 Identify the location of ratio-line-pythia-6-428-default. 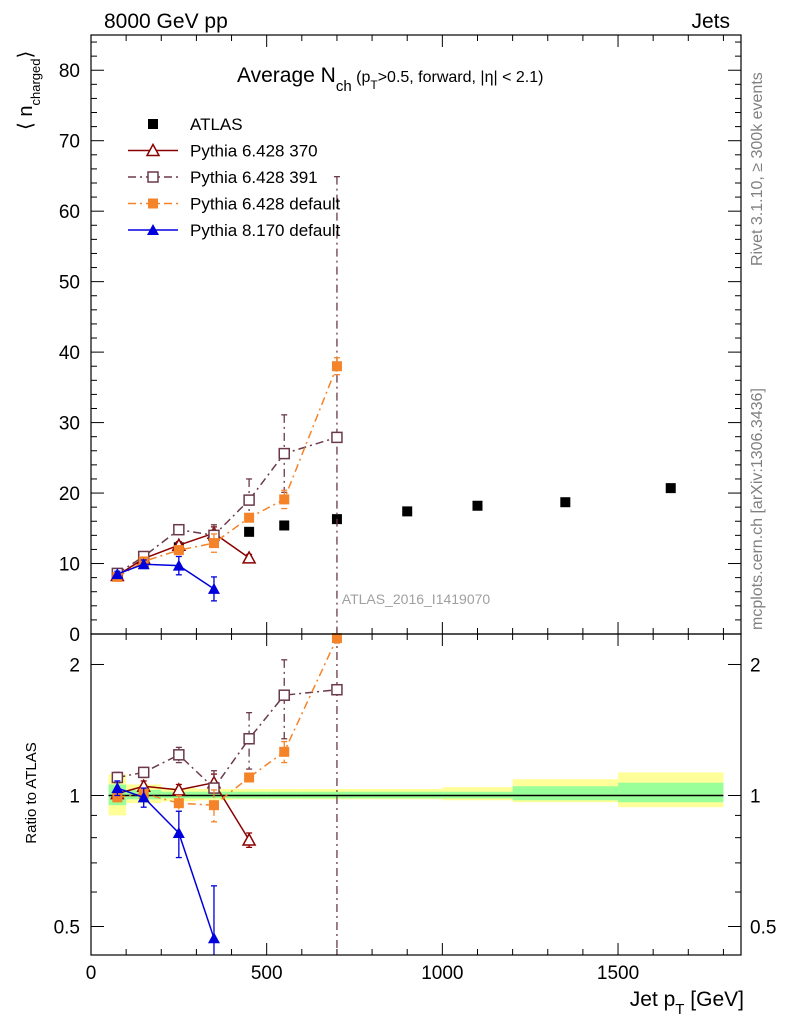
(227, 721).